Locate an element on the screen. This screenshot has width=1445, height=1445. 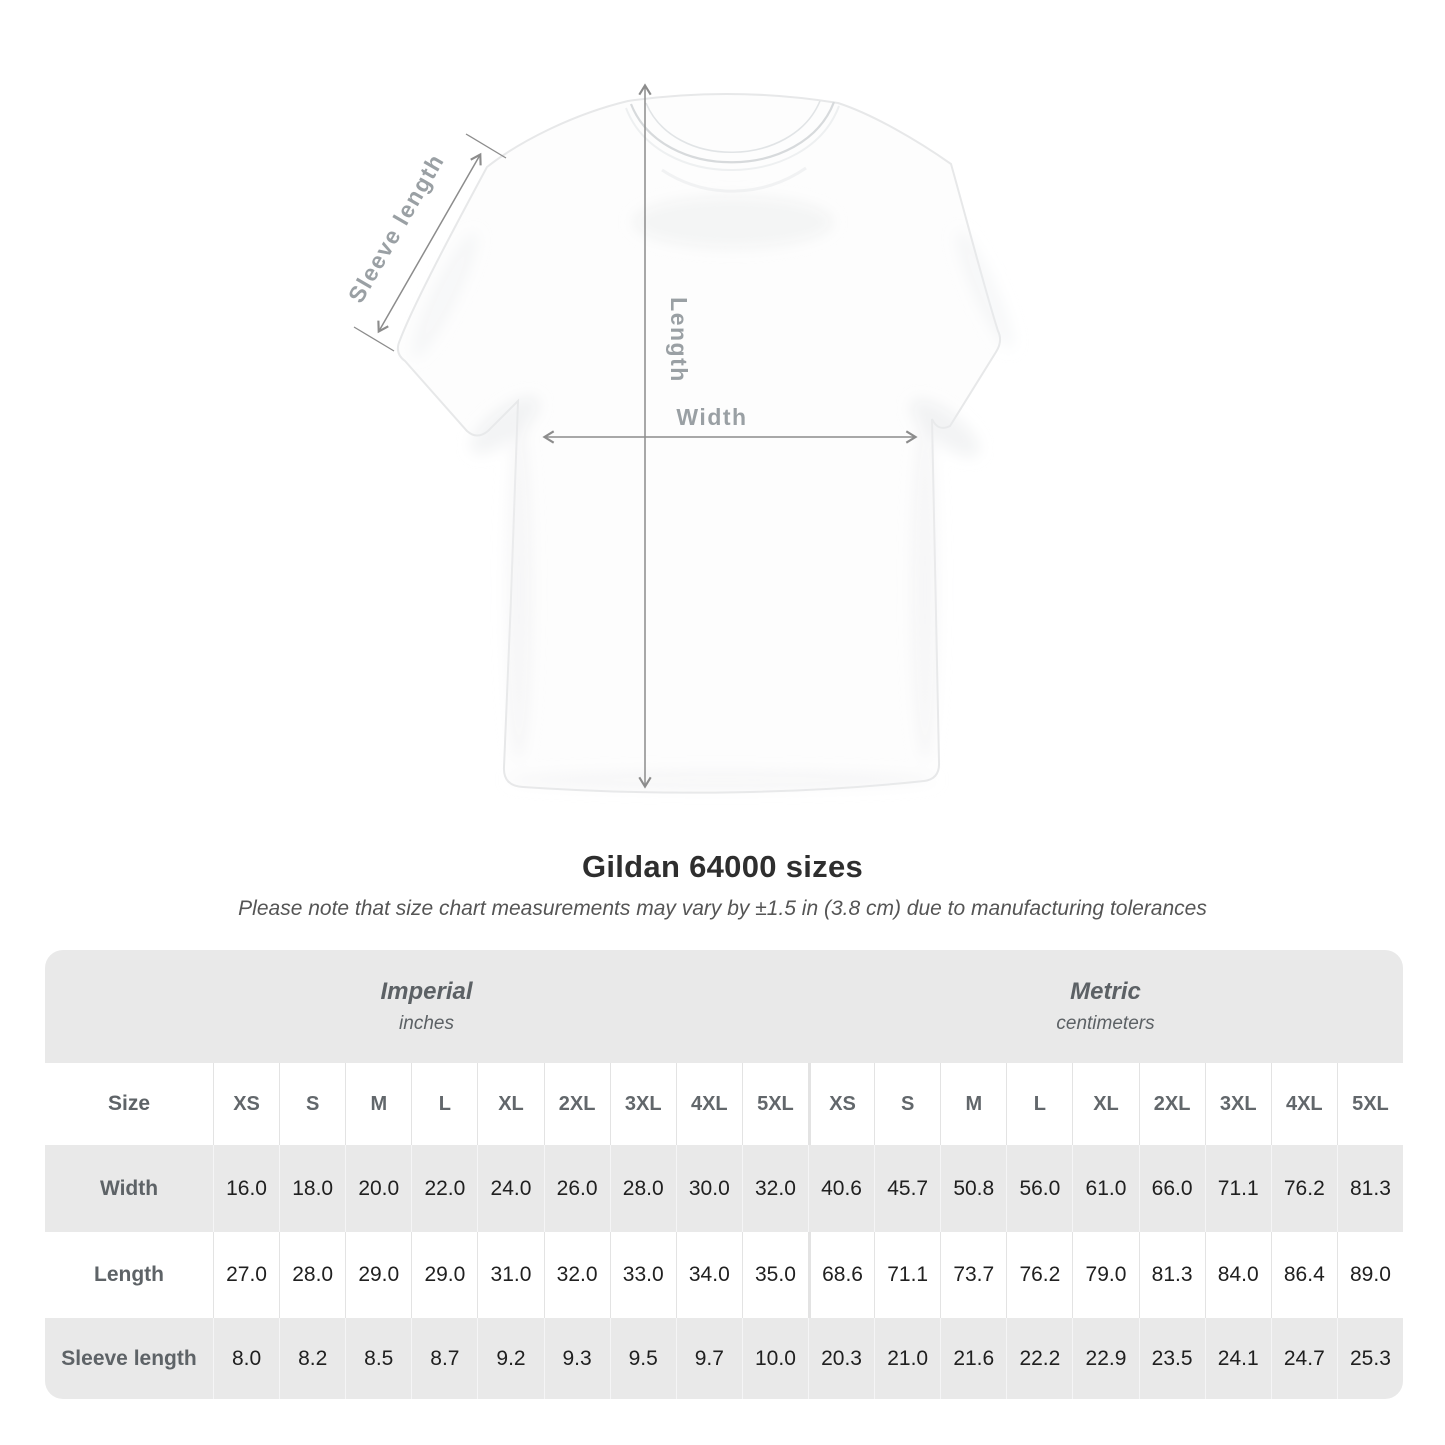
value-cell: 20.3 is located at coordinates (841, 1358).